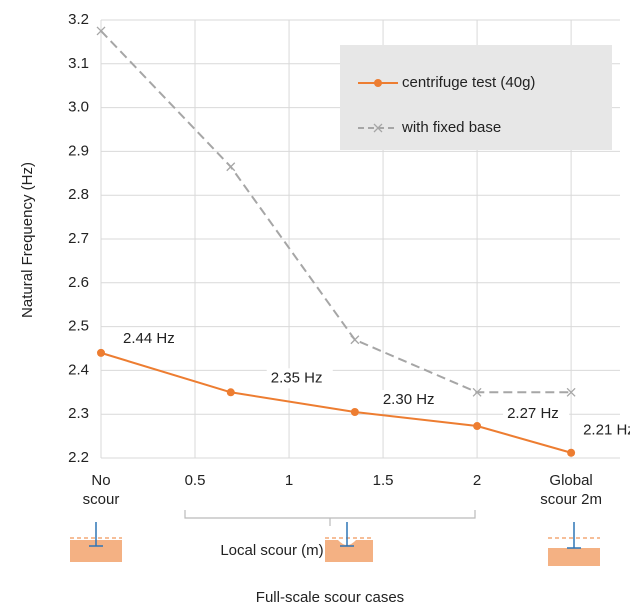 The width and height of the screenshot is (630, 610). What do you see at coordinates (271, 550) in the screenshot?
I see `group-label: Local scour (m)` at bounding box center [271, 550].